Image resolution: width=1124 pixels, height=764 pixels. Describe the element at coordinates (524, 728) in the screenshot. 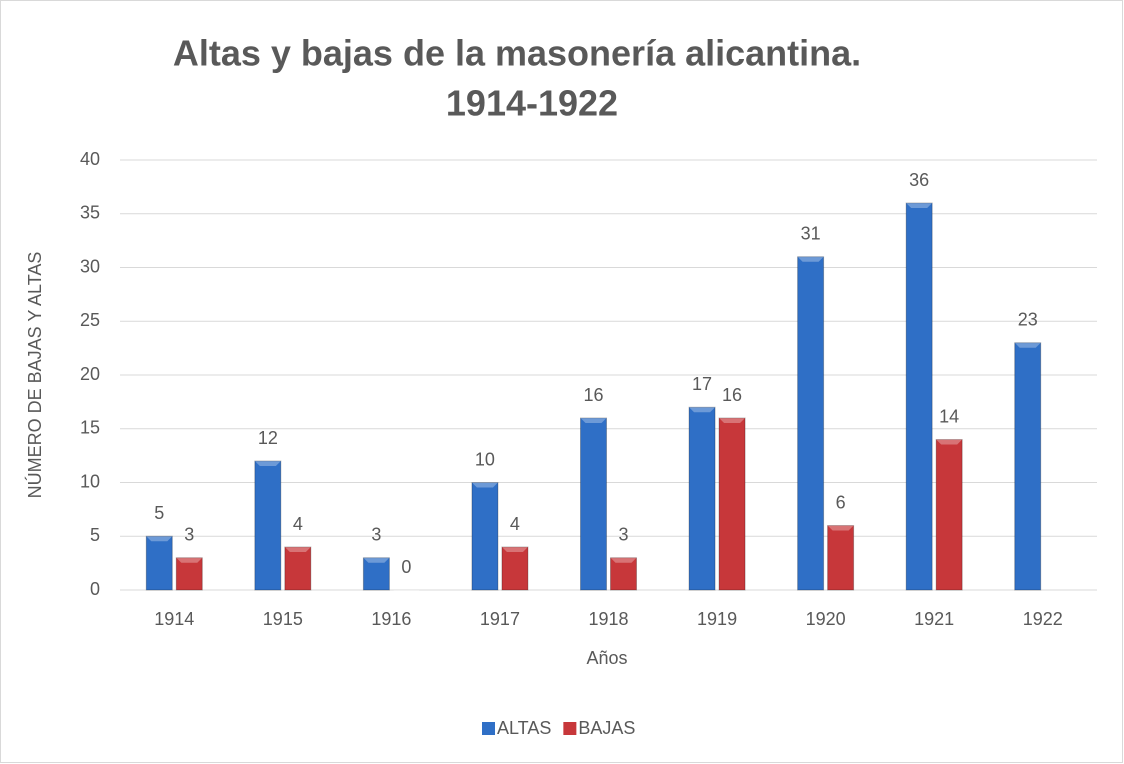

I see `legend-label: ALTAS` at that location.